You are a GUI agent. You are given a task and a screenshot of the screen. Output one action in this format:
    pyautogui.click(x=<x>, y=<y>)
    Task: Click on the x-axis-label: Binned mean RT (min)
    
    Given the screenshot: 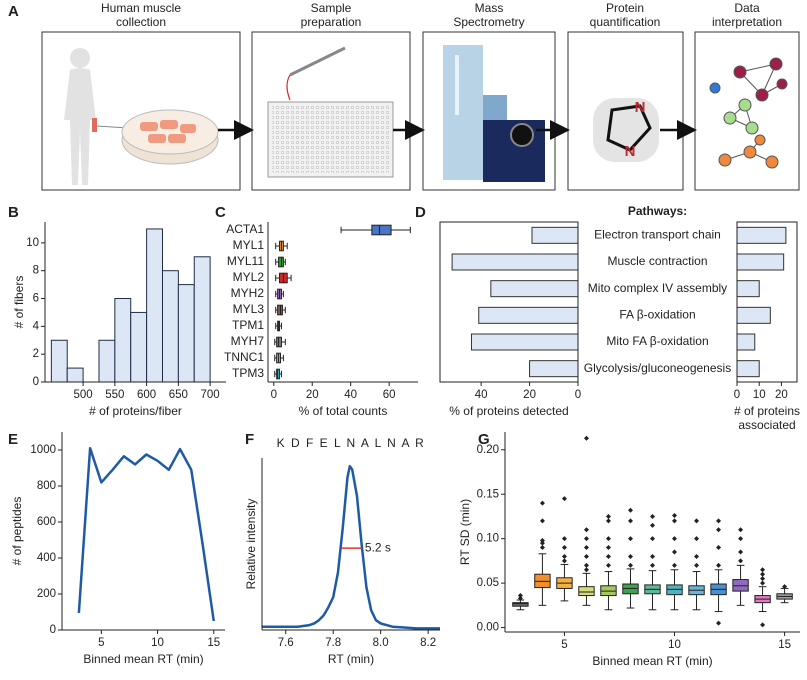 What is the action you would take?
    pyautogui.click(x=652, y=661)
    